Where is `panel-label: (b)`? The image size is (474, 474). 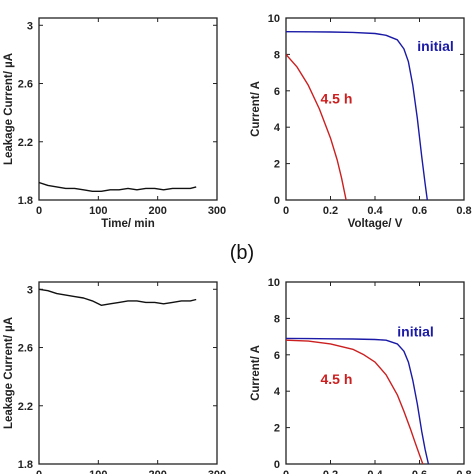 panel-label: (b) is located at coordinates (242, 253).